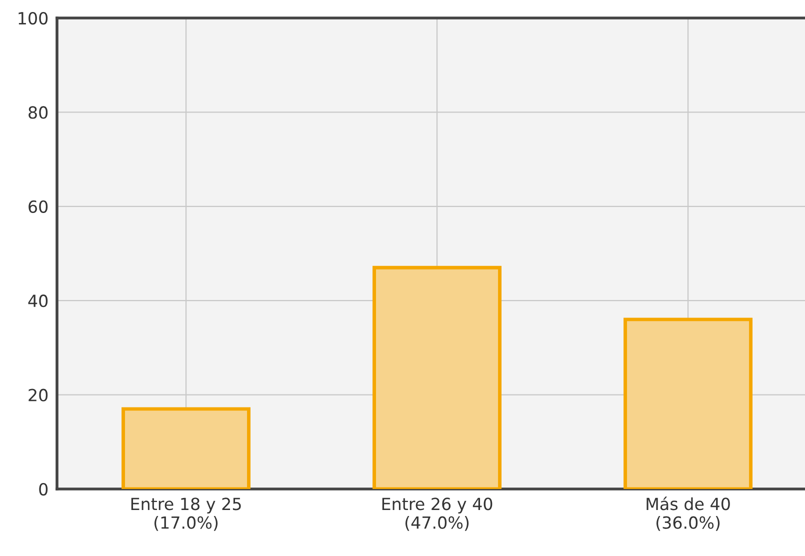 The image size is (805, 556). Describe the element at coordinates (186, 514) in the screenshot. I see `x-tick-label: Entre 18 y 25 (17.0%)` at that location.